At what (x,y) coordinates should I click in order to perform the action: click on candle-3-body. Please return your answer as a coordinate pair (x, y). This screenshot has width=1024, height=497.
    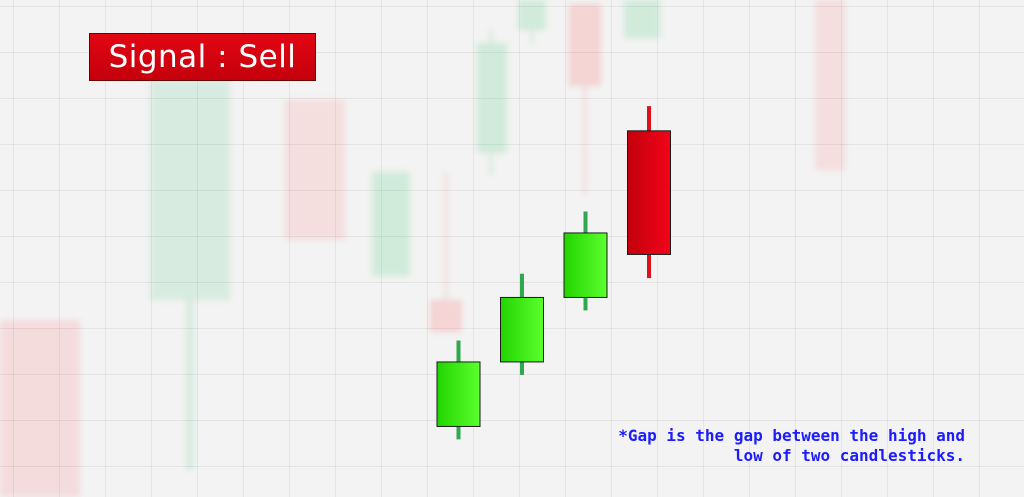
    Looking at the image, I should click on (585, 265).